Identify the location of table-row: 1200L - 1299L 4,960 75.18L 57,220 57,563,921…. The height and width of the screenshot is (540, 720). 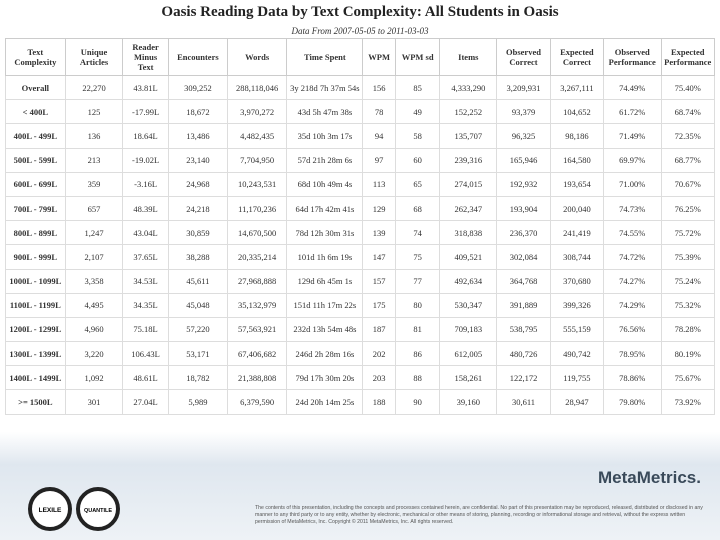
(360, 329).